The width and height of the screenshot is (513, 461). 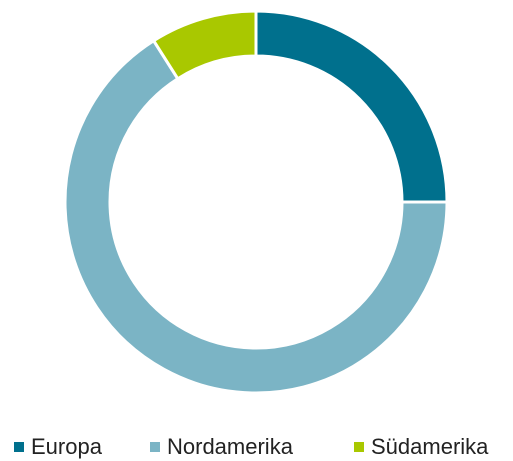 What do you see at coordinates (430, 446) in the screenshot?
I see `legend-label: Südamerika` at bounding box center [430, 446].